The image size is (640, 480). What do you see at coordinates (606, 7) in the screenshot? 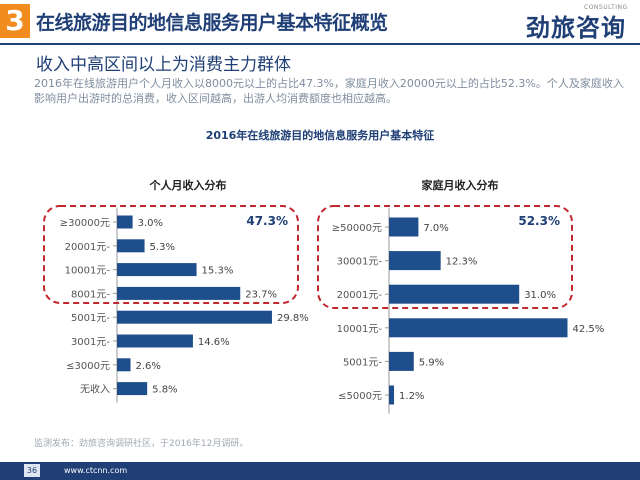
I see `logo-subtitle: CONSULTING` at bounding box center [606, 7].